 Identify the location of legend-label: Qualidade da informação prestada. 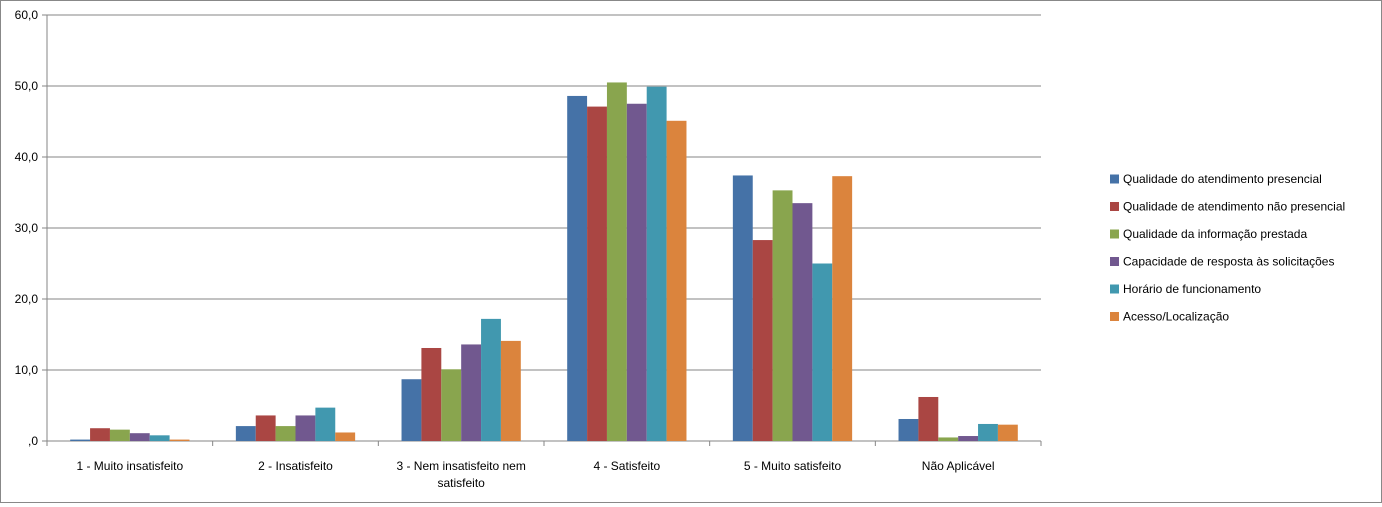
(1215, 234).